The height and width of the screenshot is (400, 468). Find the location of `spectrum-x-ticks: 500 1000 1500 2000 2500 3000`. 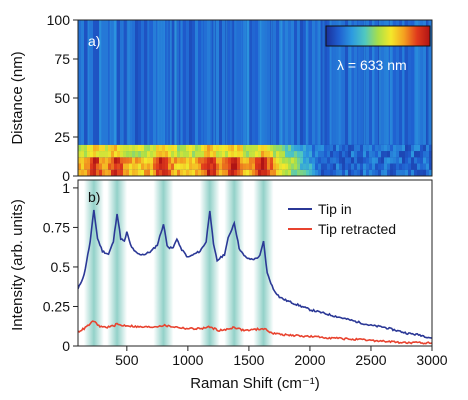

spectrum-x-ticks: 500 1000 1500 2000 2500 3000 is located at coordinates (281, 357).